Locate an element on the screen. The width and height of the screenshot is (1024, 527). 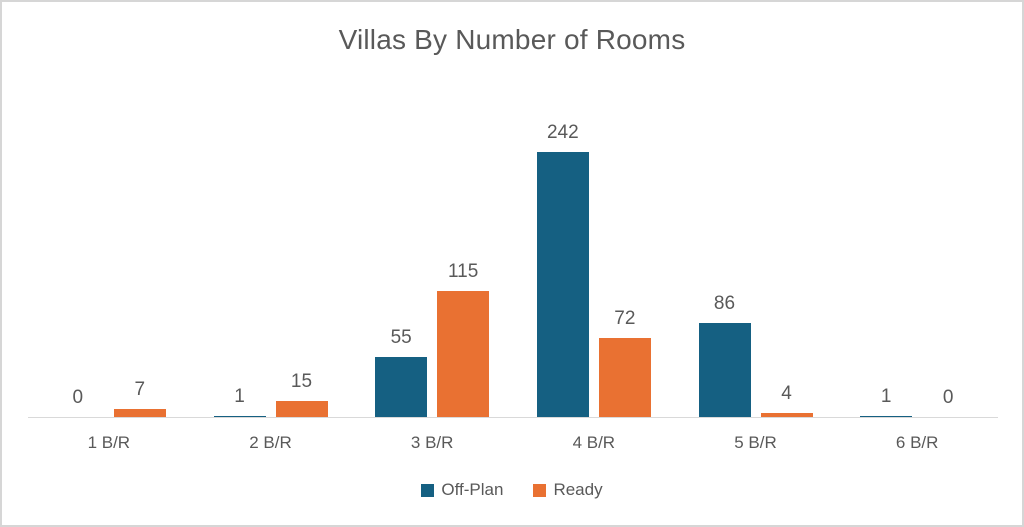
data-label-off-plan-2-b-r: 1 is located at coordinates (239, 396).